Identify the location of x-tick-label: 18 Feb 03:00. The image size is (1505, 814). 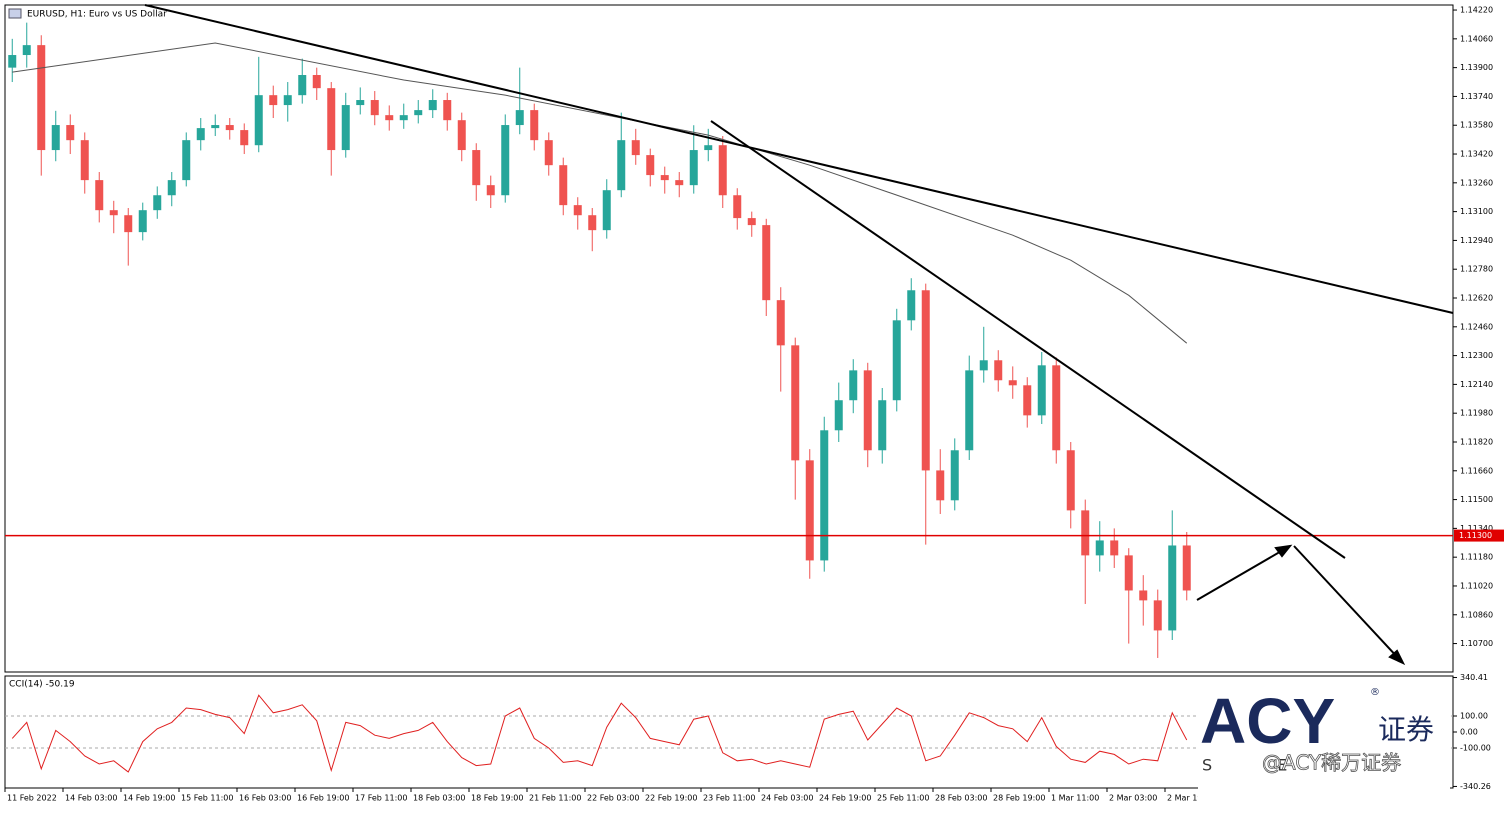
(439, 798).